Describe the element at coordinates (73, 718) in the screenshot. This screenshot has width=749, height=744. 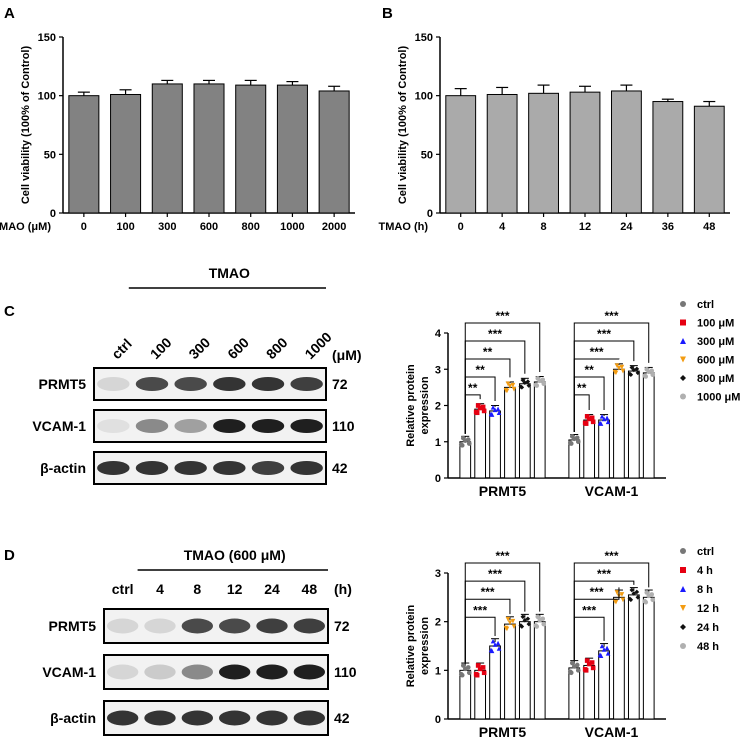
I see `blot-protein-label: β-actin` at that location.